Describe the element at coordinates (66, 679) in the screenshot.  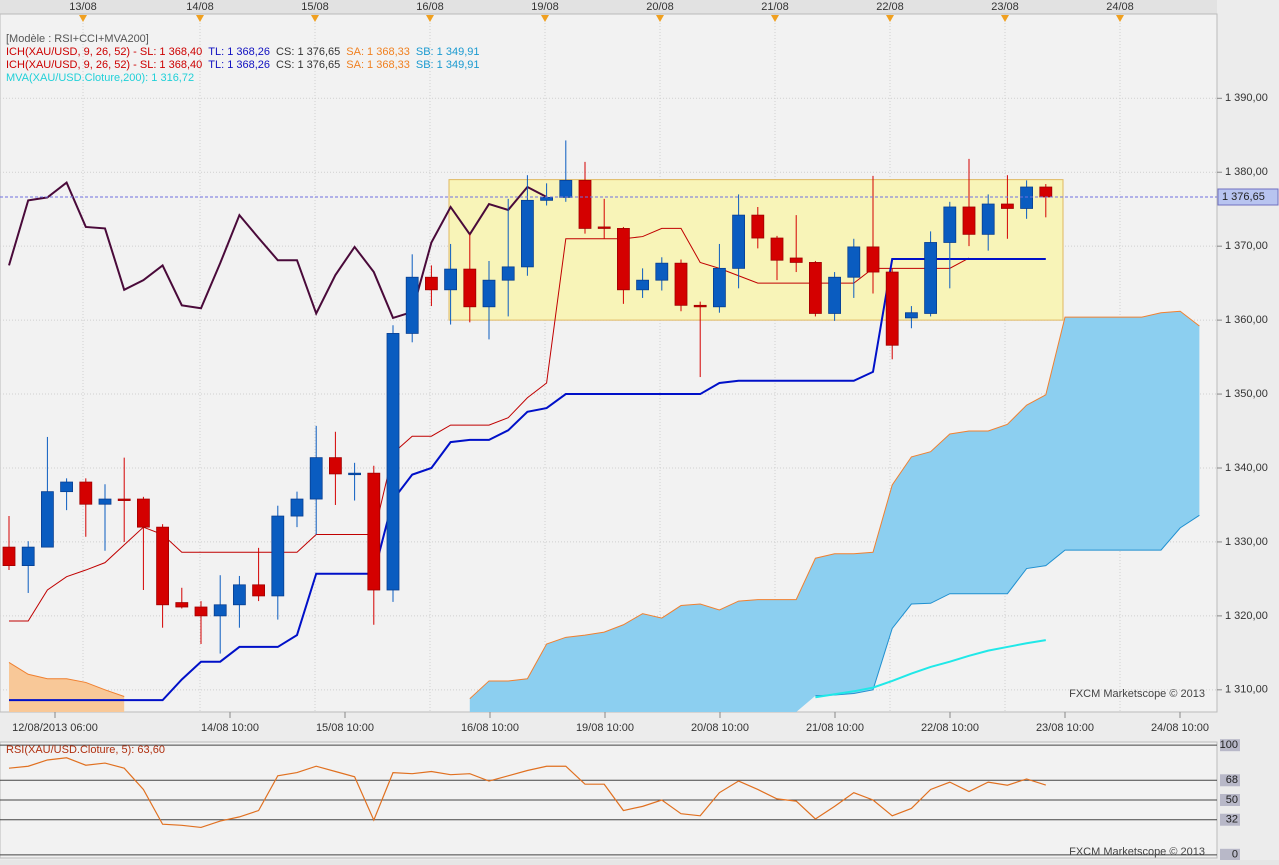
I see `cloud-left-edge` at that location.